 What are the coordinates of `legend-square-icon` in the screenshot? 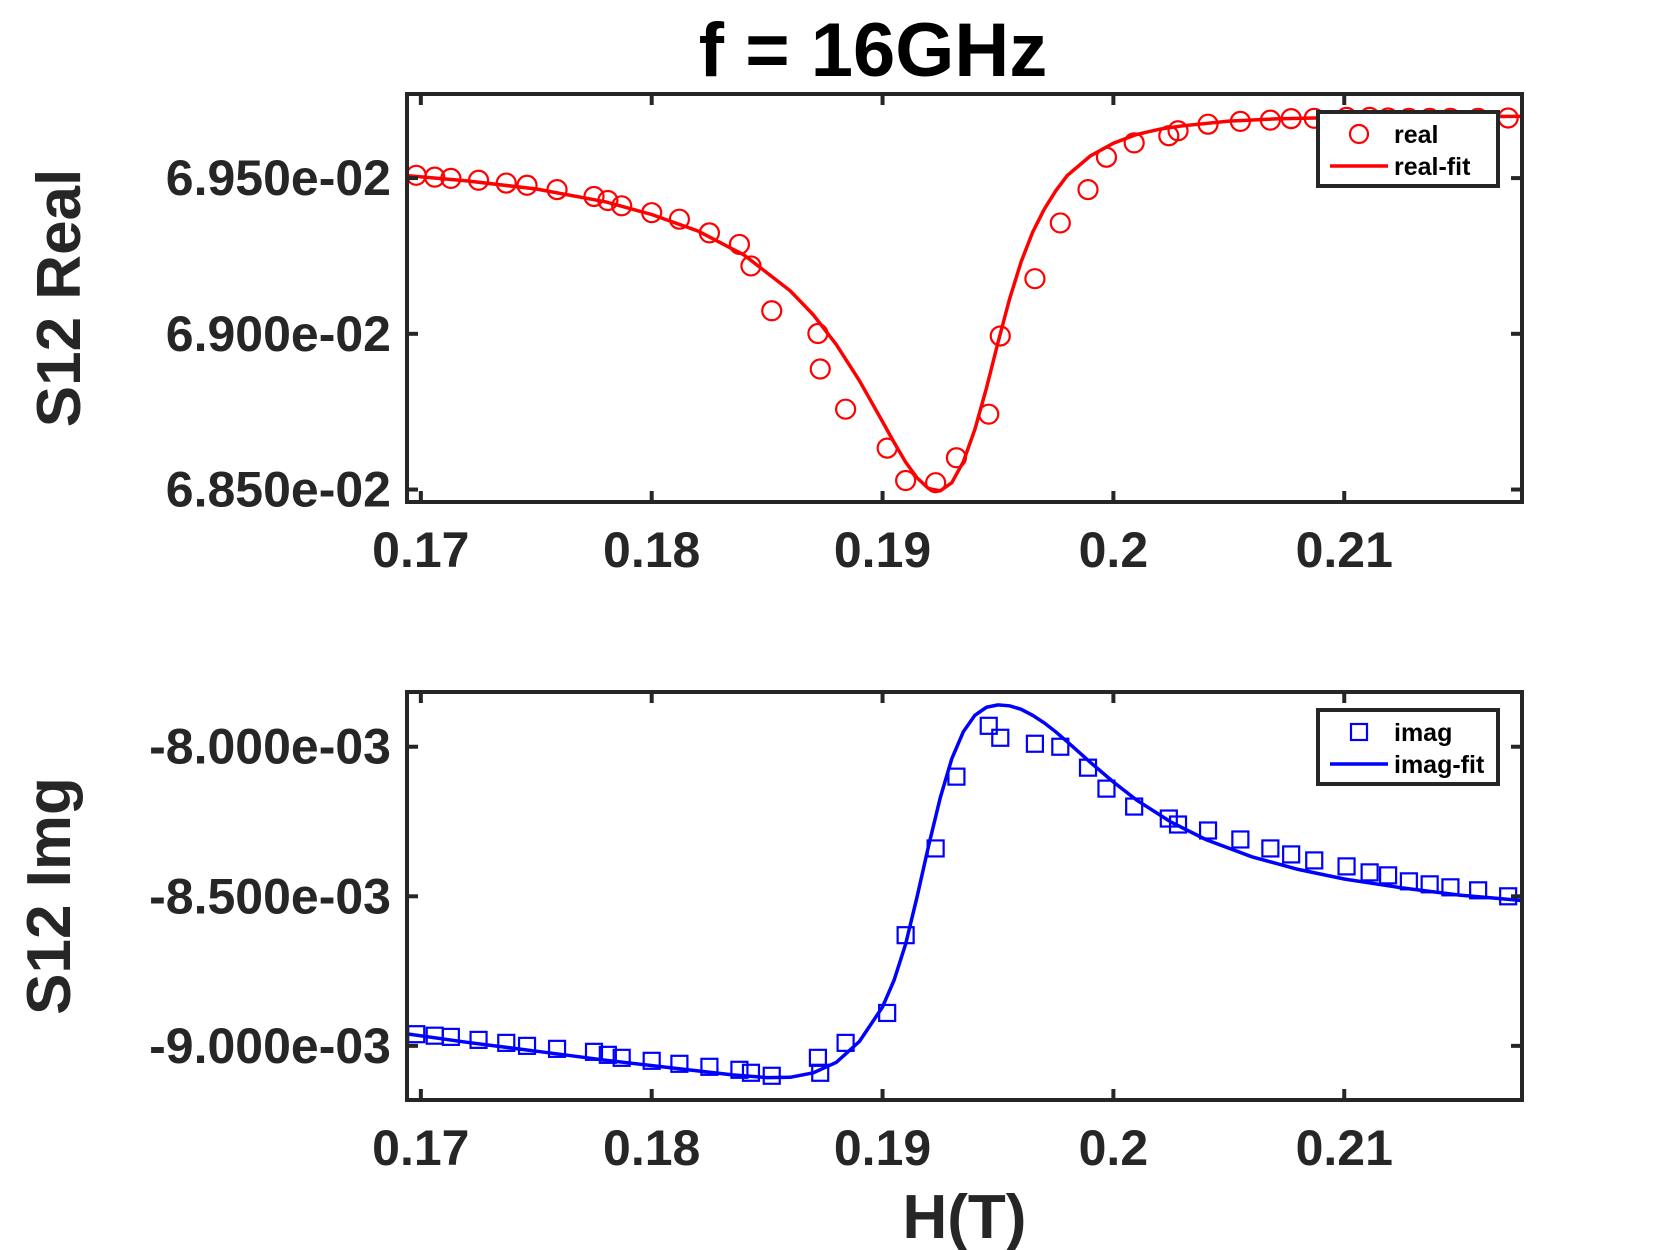 It's located at (1359, 732).